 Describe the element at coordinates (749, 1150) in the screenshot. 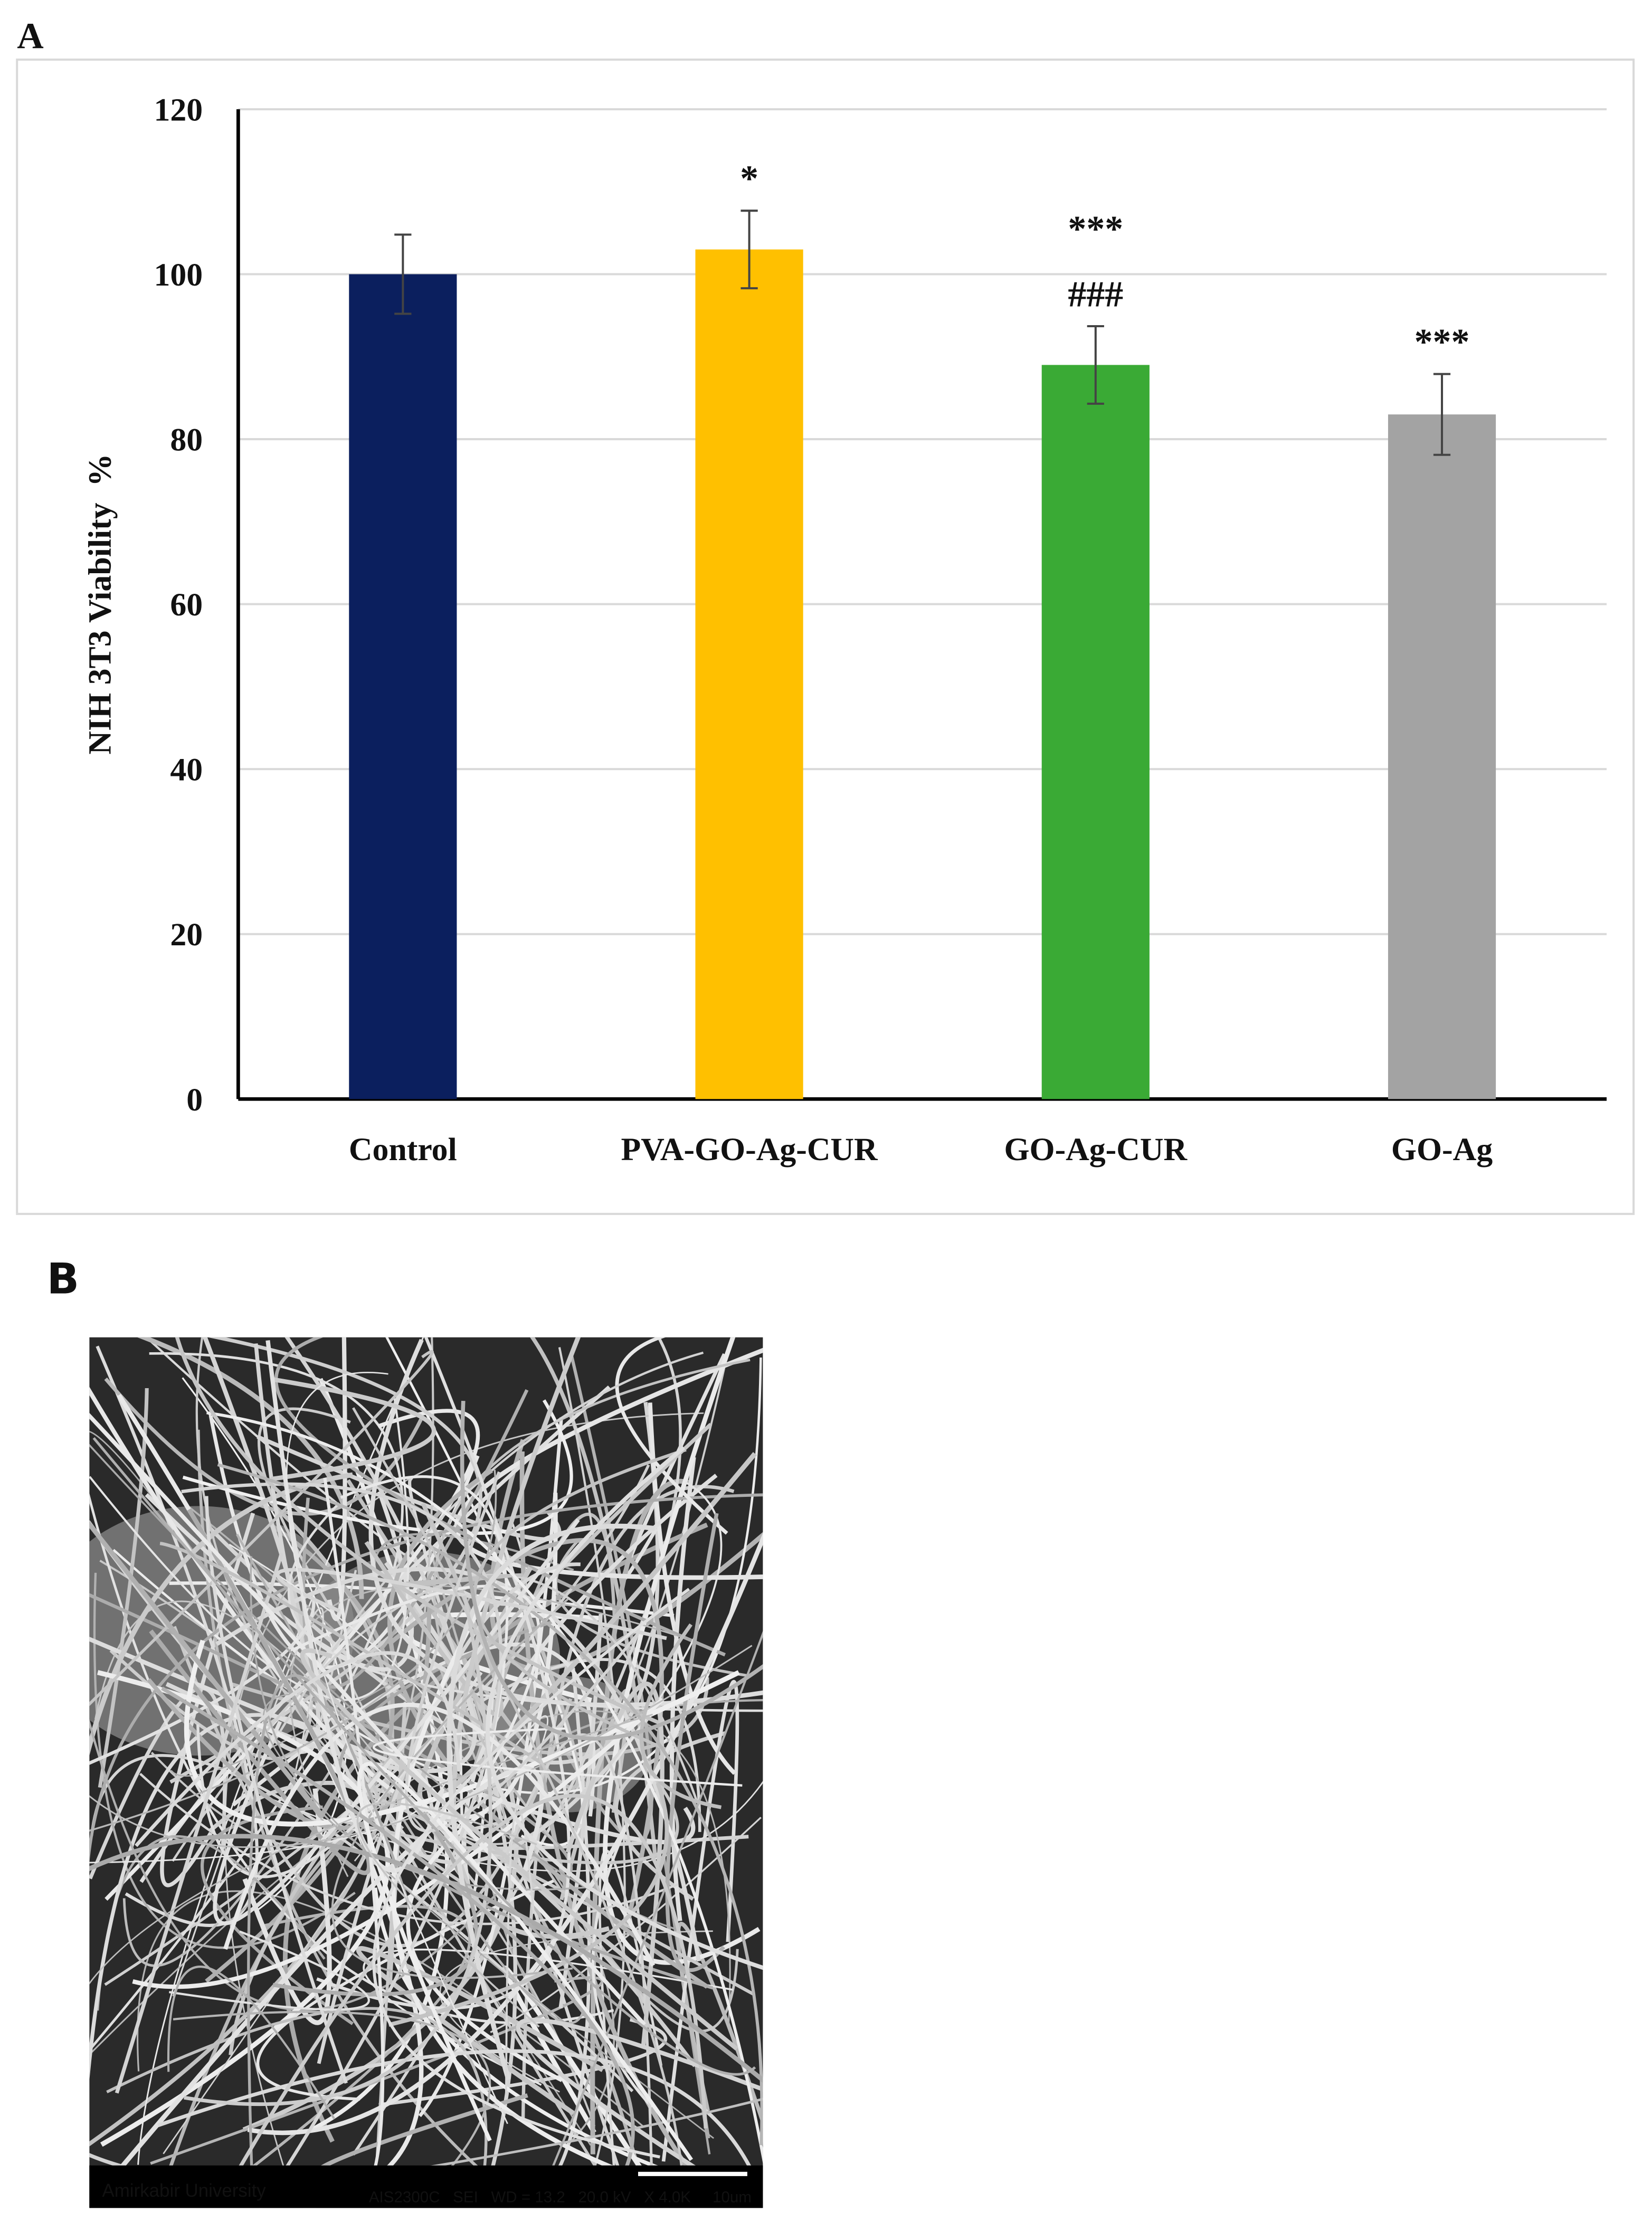

I see `x-tick-label: PVA-GO-Ag-CUR` at that location.